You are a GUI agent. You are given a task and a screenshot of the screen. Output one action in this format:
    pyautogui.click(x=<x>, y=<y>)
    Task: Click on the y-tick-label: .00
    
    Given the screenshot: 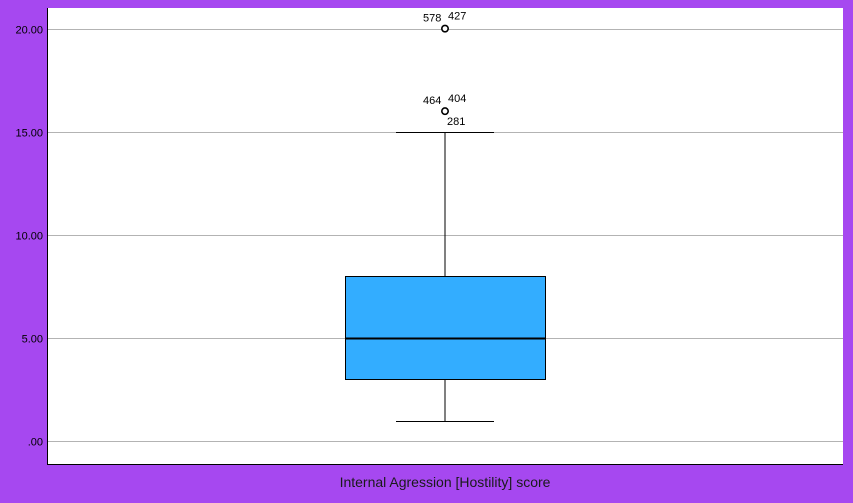 What is the action you would take?
    pyautogui.click(x=35, y=443)
    